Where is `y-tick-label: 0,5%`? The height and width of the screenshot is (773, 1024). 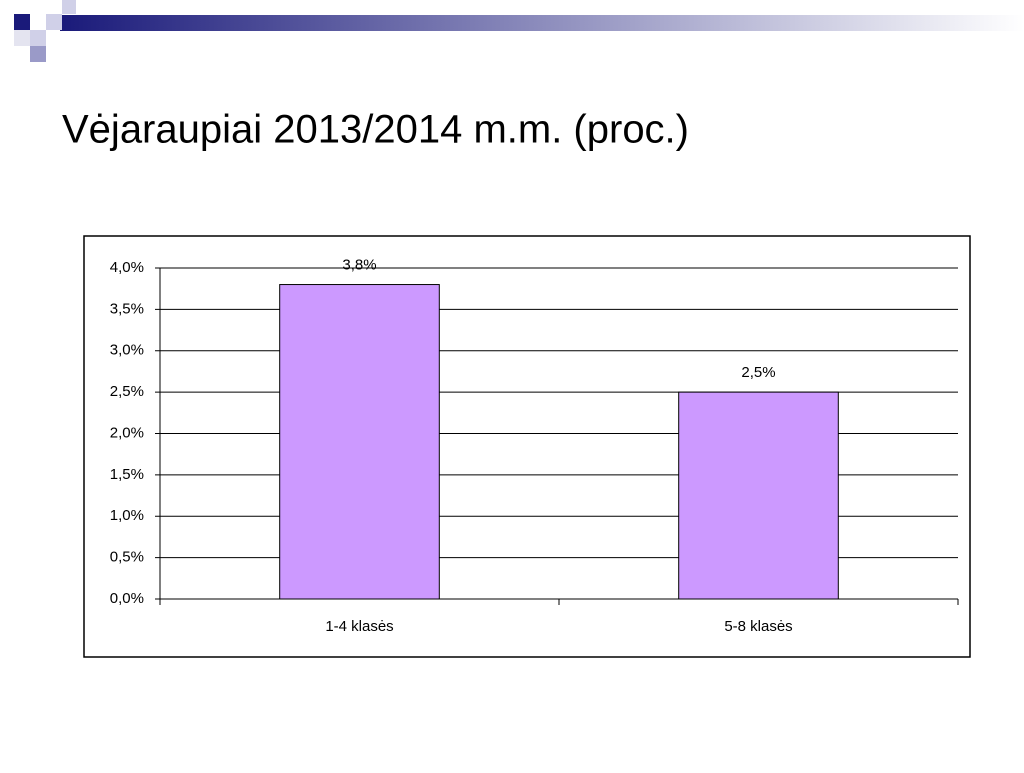
y-tick-label: 0,5% is located at coordinates (127, 557).